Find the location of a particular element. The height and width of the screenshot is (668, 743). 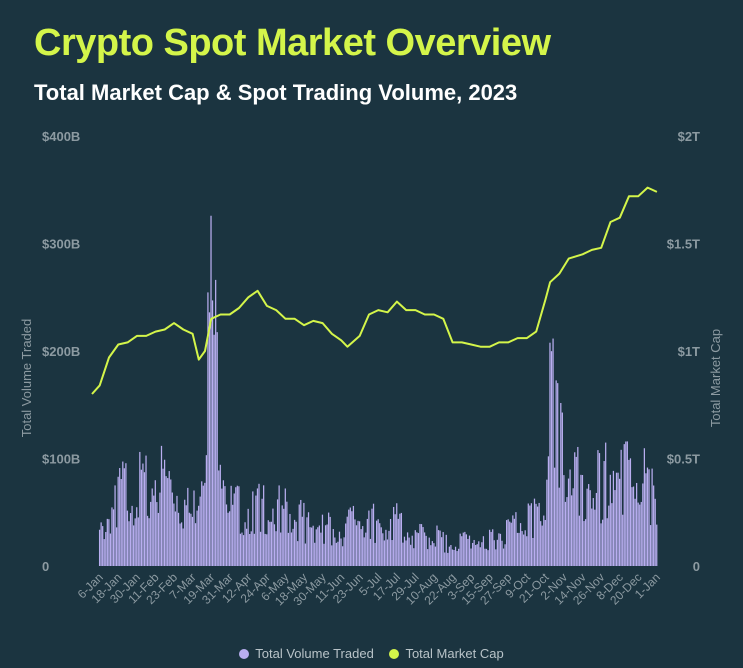

legend-item-volume: Total Volume Traded is located at coordinates (306, 653).